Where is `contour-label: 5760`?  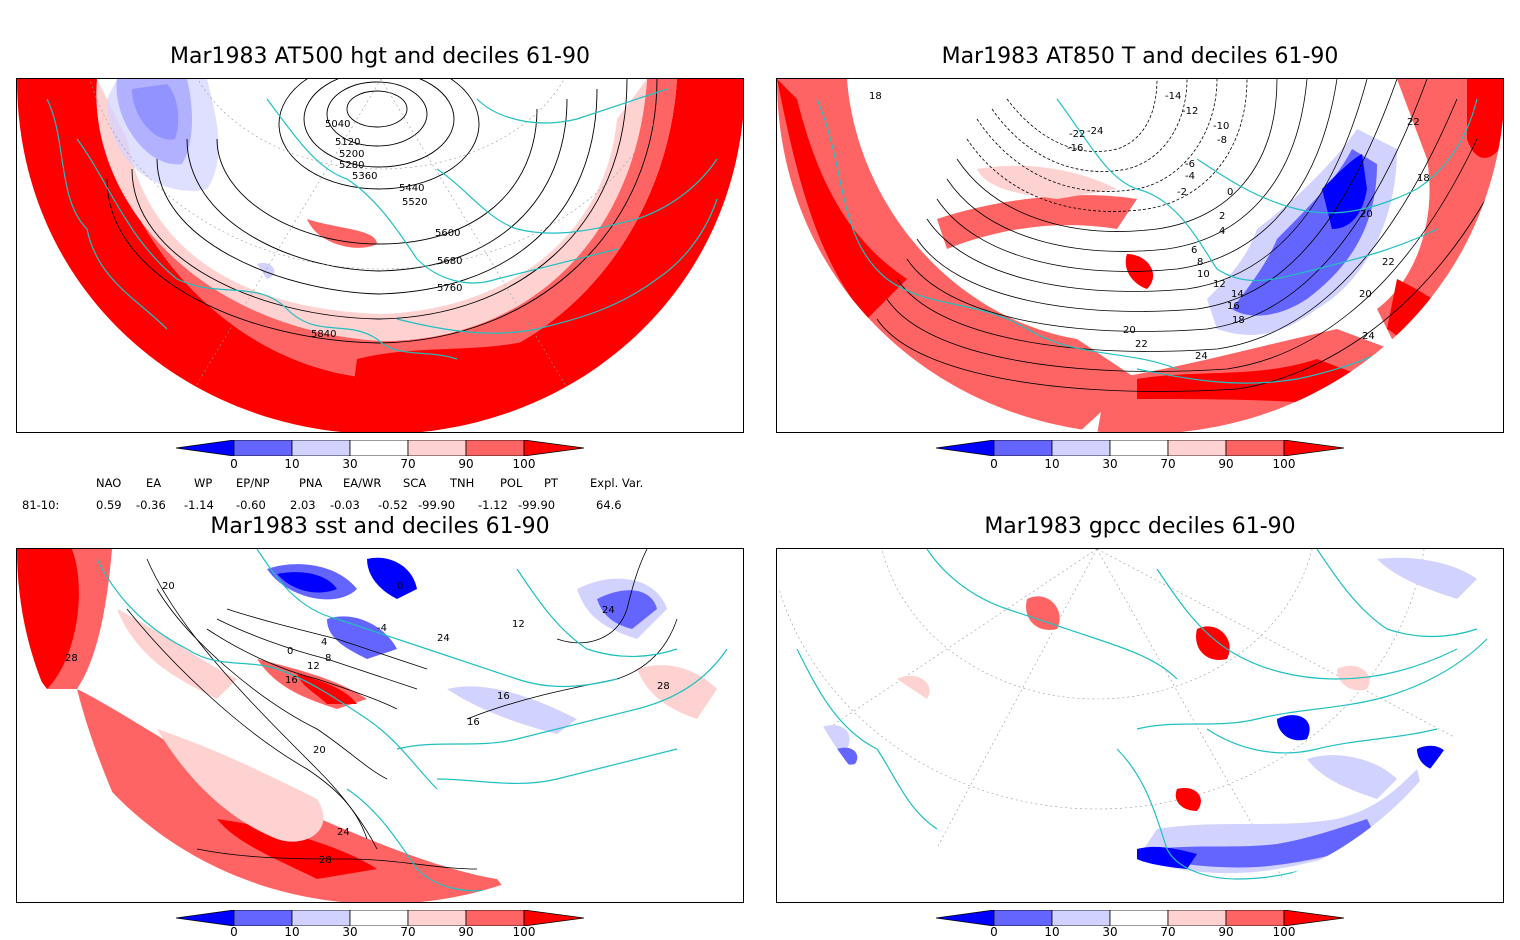 contour-label: 5760 is located at coordinates (449, 288).